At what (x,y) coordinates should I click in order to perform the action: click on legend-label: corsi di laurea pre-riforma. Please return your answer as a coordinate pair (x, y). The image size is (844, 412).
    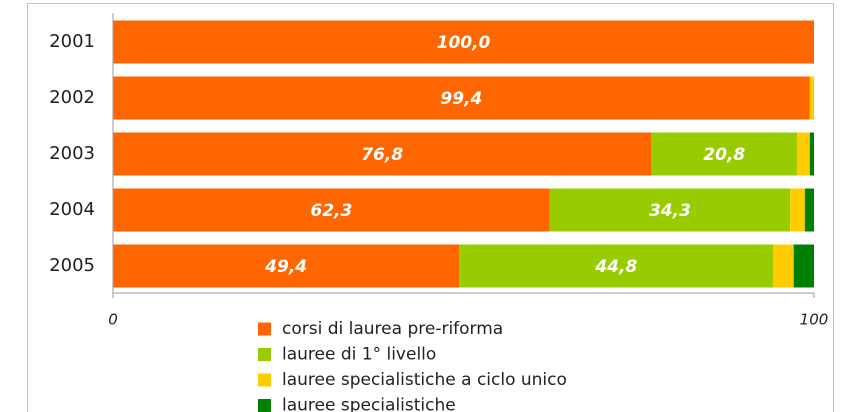
    Looking at the image, I should click on (392, 329).